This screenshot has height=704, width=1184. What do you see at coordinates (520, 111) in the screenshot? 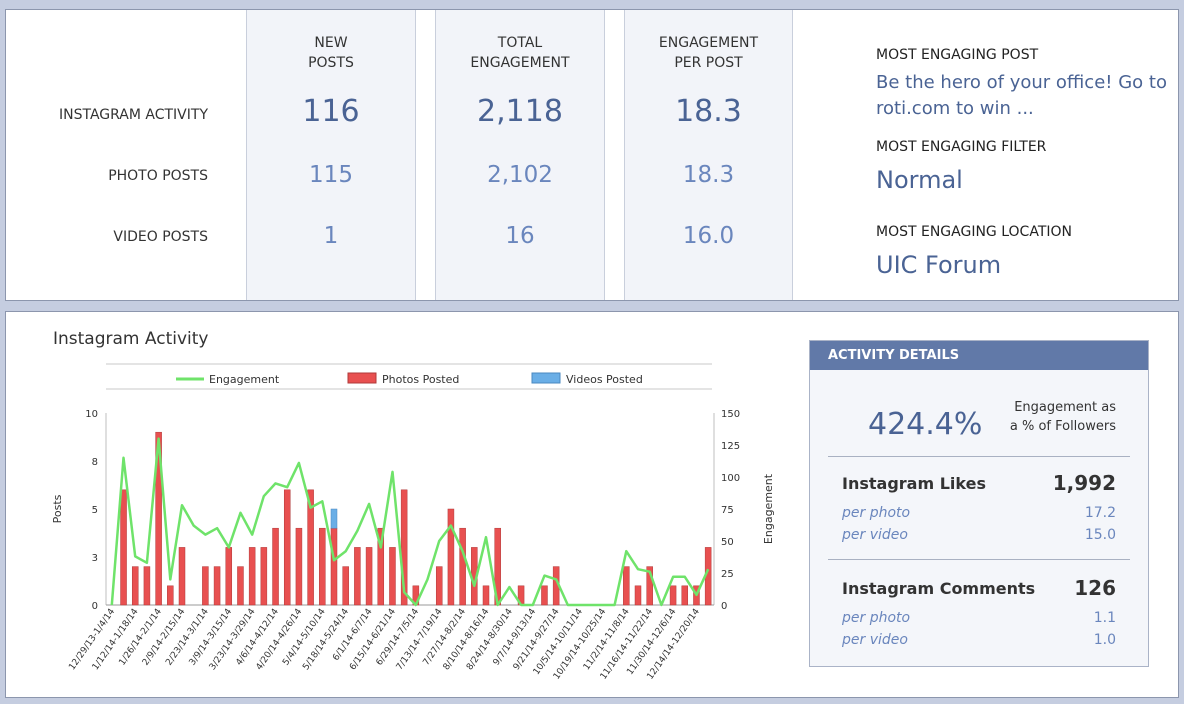
I see `total-engagement-total: 2,118` at bounding box center [520, 111].